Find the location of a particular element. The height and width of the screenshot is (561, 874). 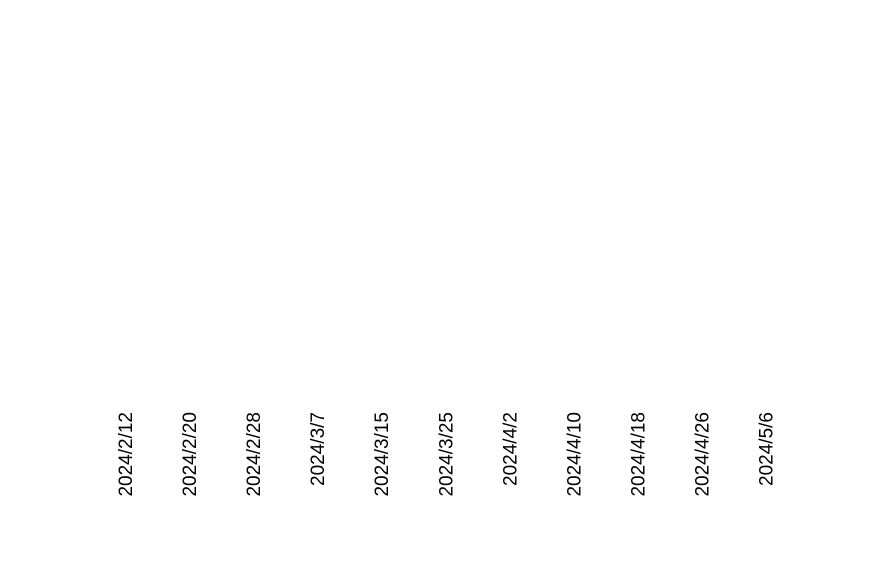

x-axis-label: 2024/4/18 is located at coordinates (638, 454).